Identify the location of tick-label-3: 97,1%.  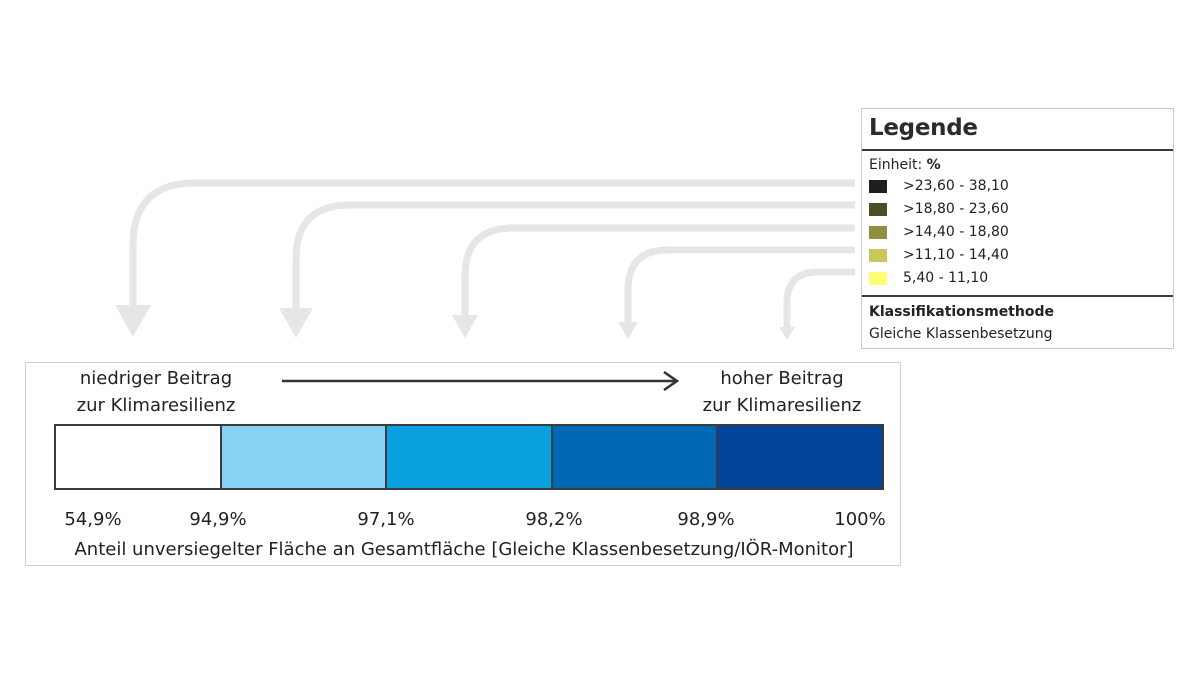
(386, 519).